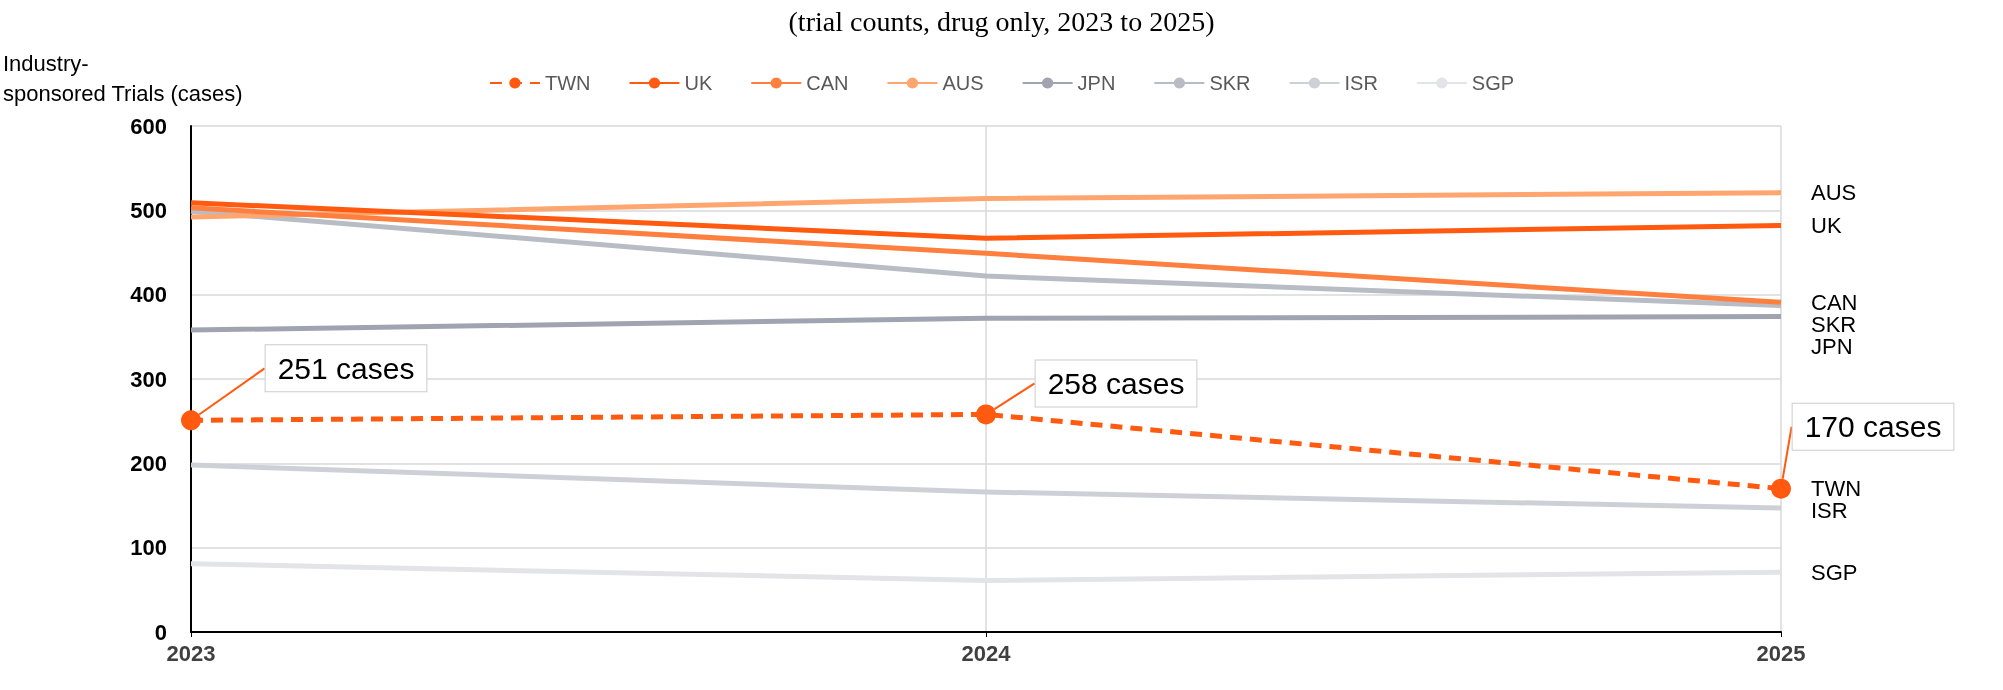  Describe the element at coordinates (1873, 427) in the screenshot. I see `data-label: 170 cases` at that location.